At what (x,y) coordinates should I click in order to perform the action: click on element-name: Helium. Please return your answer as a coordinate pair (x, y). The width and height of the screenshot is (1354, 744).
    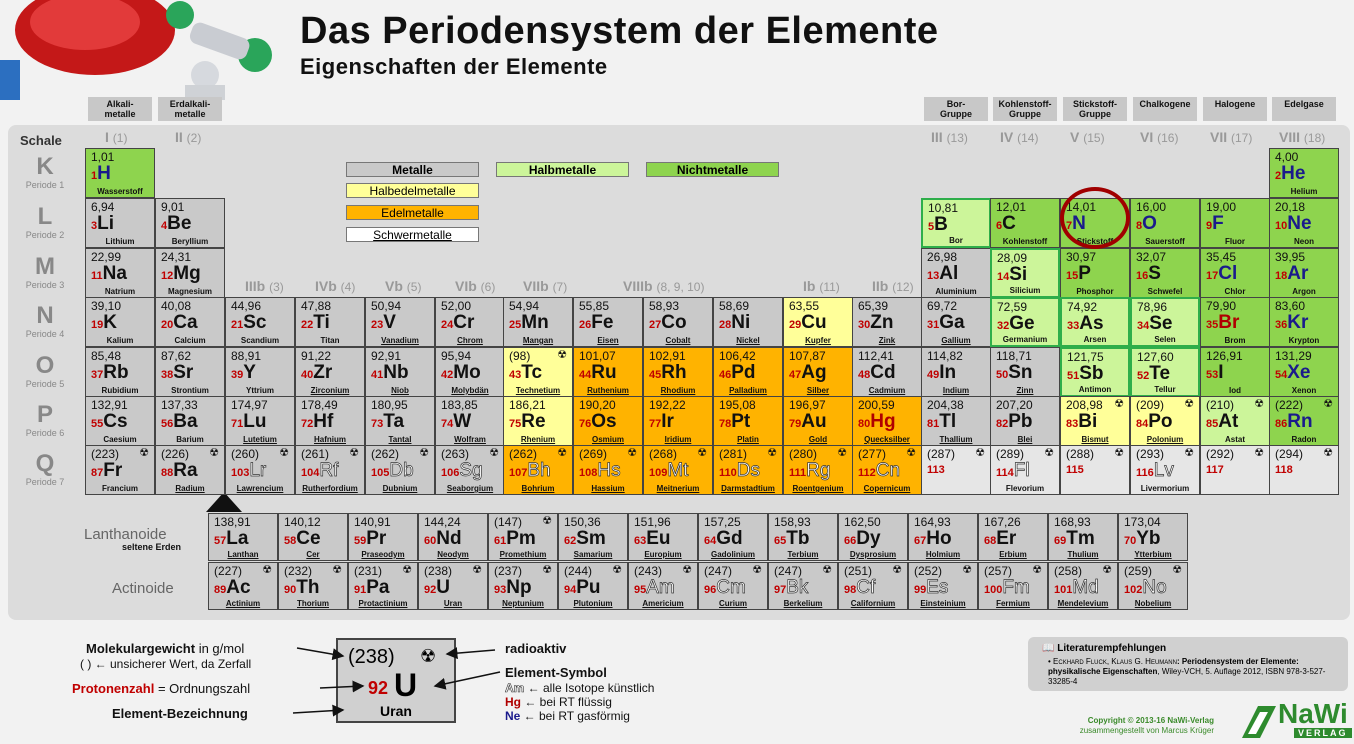
    Looking at the image, I should click on (1304, 191).